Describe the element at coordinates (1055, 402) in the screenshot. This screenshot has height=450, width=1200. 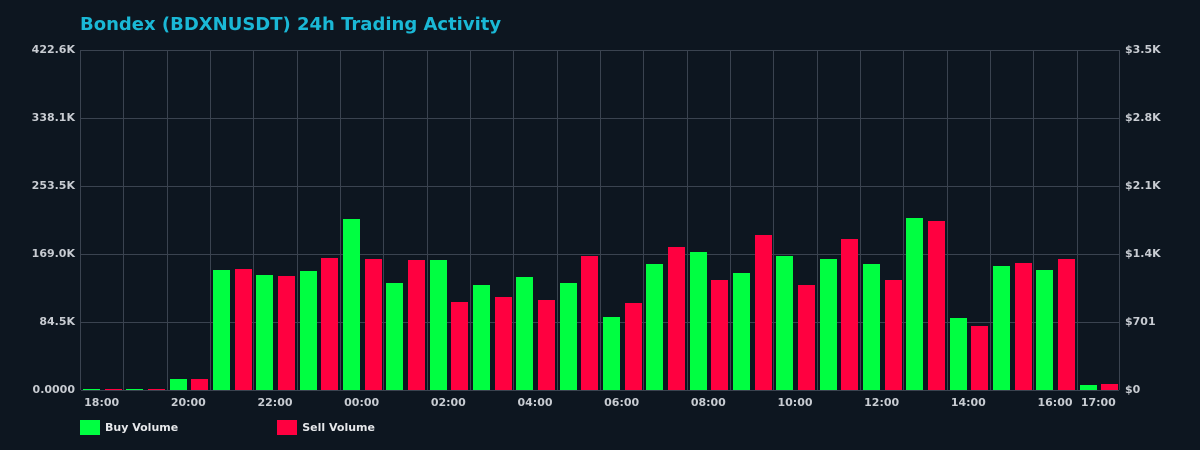
I see `x-tick-label: 16:00` at that location.